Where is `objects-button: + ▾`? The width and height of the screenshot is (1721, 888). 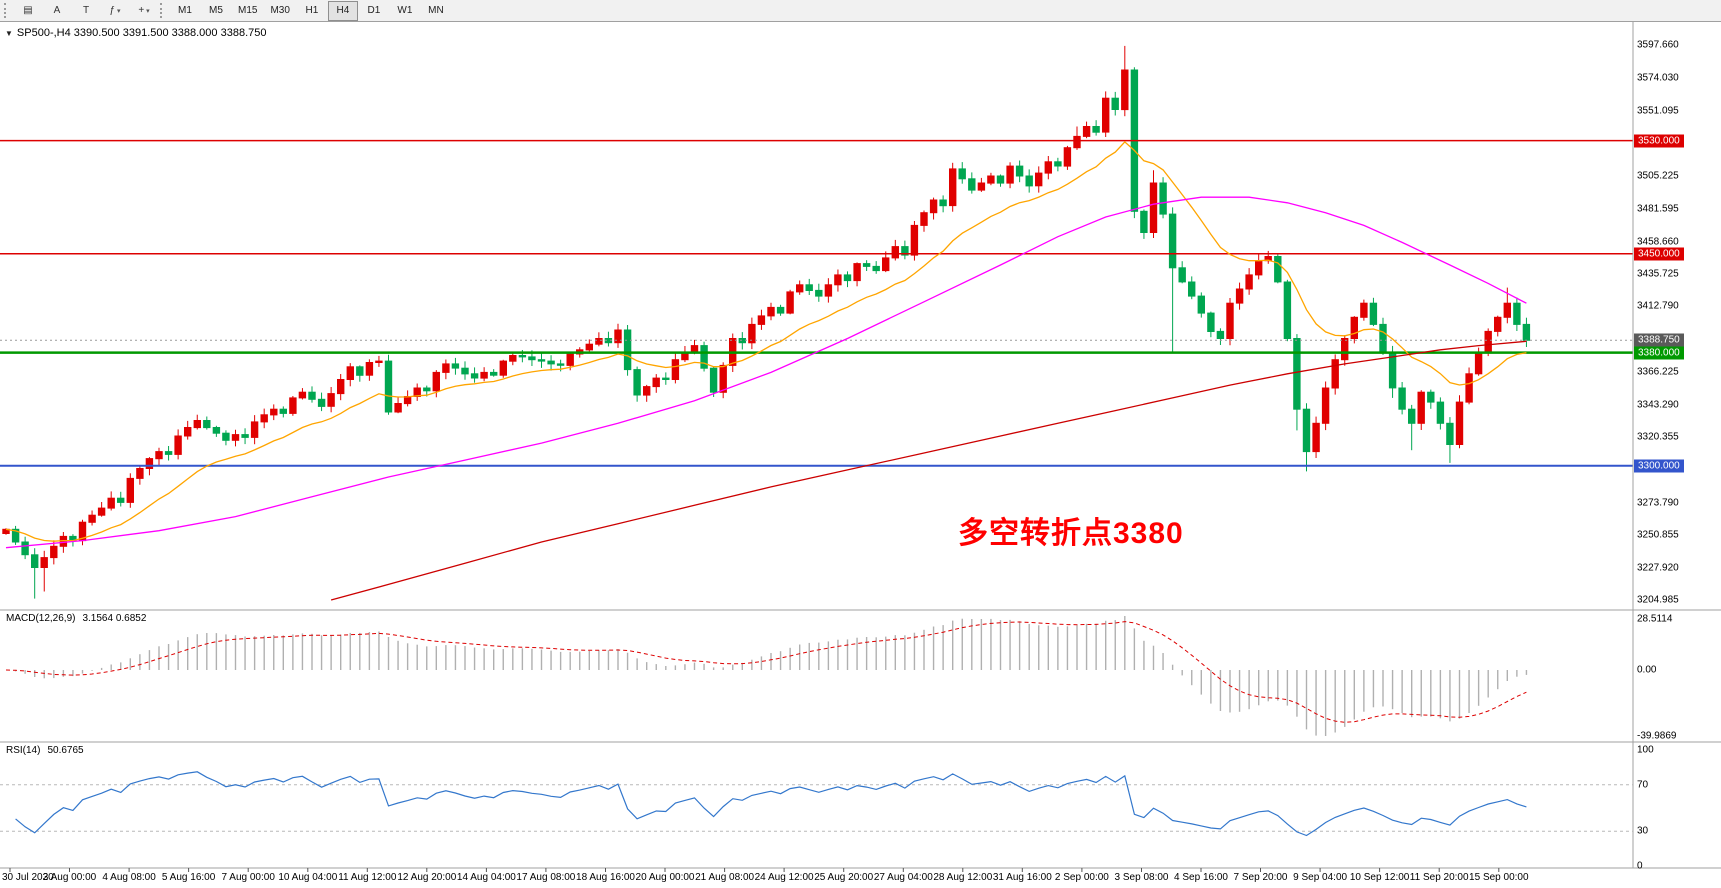 objects-button: + ▾ is located at coordinates (144, 11).